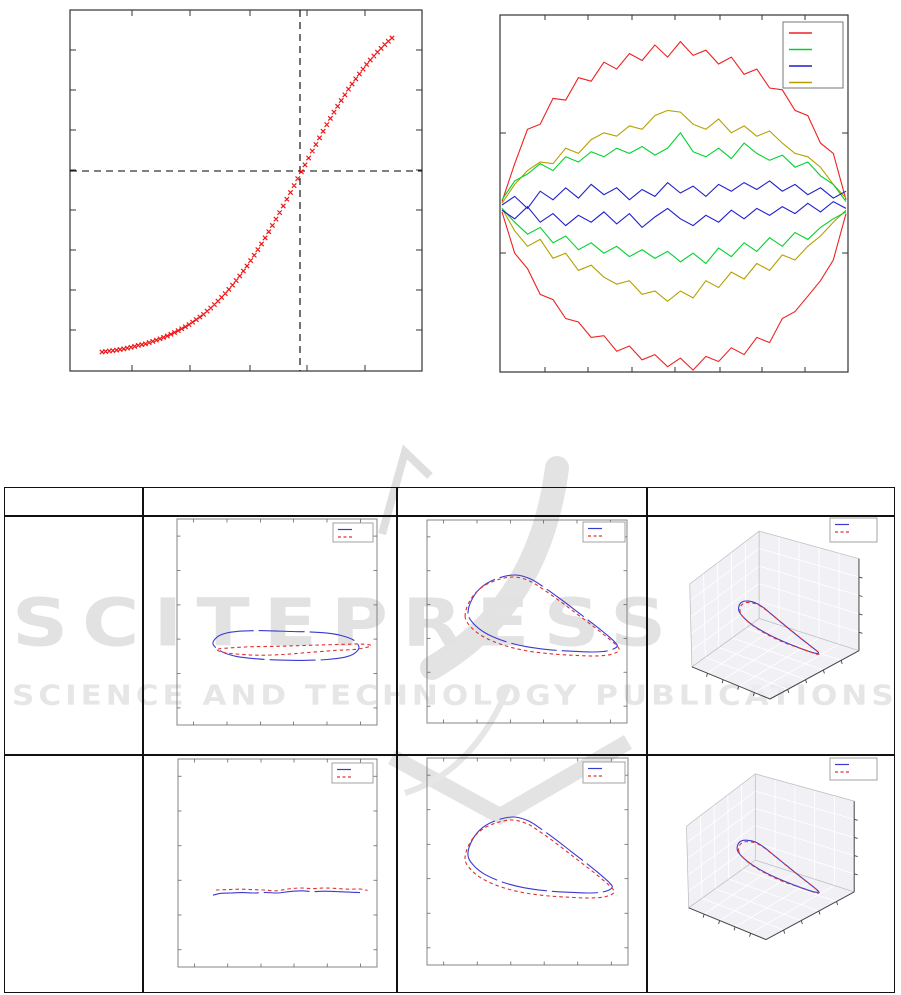 Image resolution: width=901 pixels, height=995 pixels. What do you see at coordinates (286, 893) in the screenshot?
I see `r2c2-curve-blue-solid` at bounding box center [286, 893].